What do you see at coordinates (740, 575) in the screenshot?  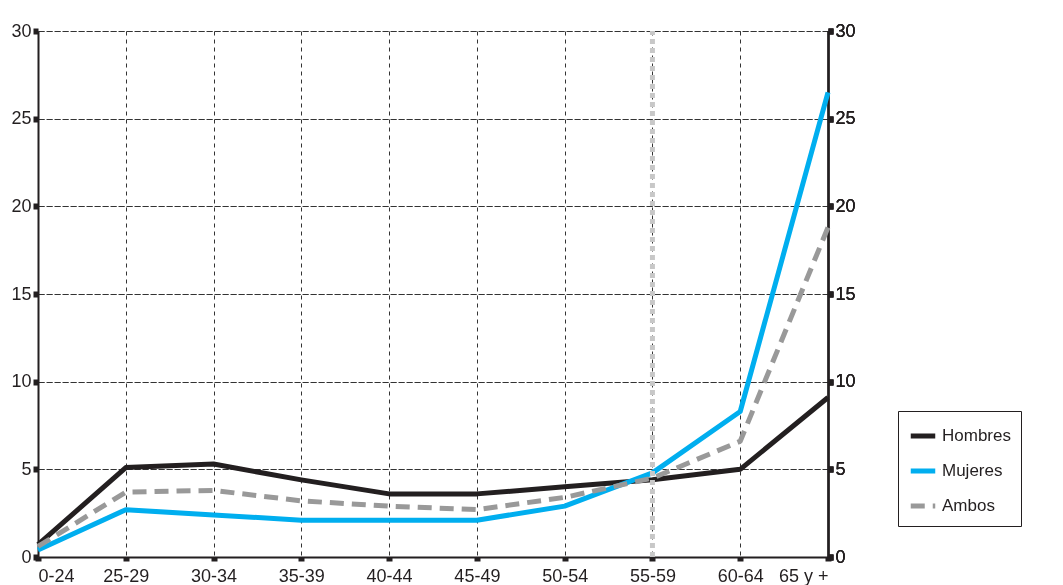 I see `x-tick-label: 60-64` at bounding box center [740, 575].